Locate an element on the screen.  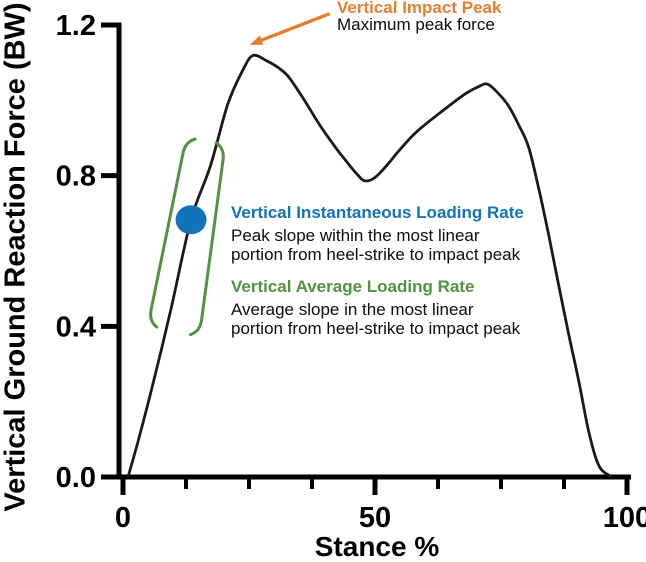
y-tick-label: 0.8 is located at coordinates (76, 177).